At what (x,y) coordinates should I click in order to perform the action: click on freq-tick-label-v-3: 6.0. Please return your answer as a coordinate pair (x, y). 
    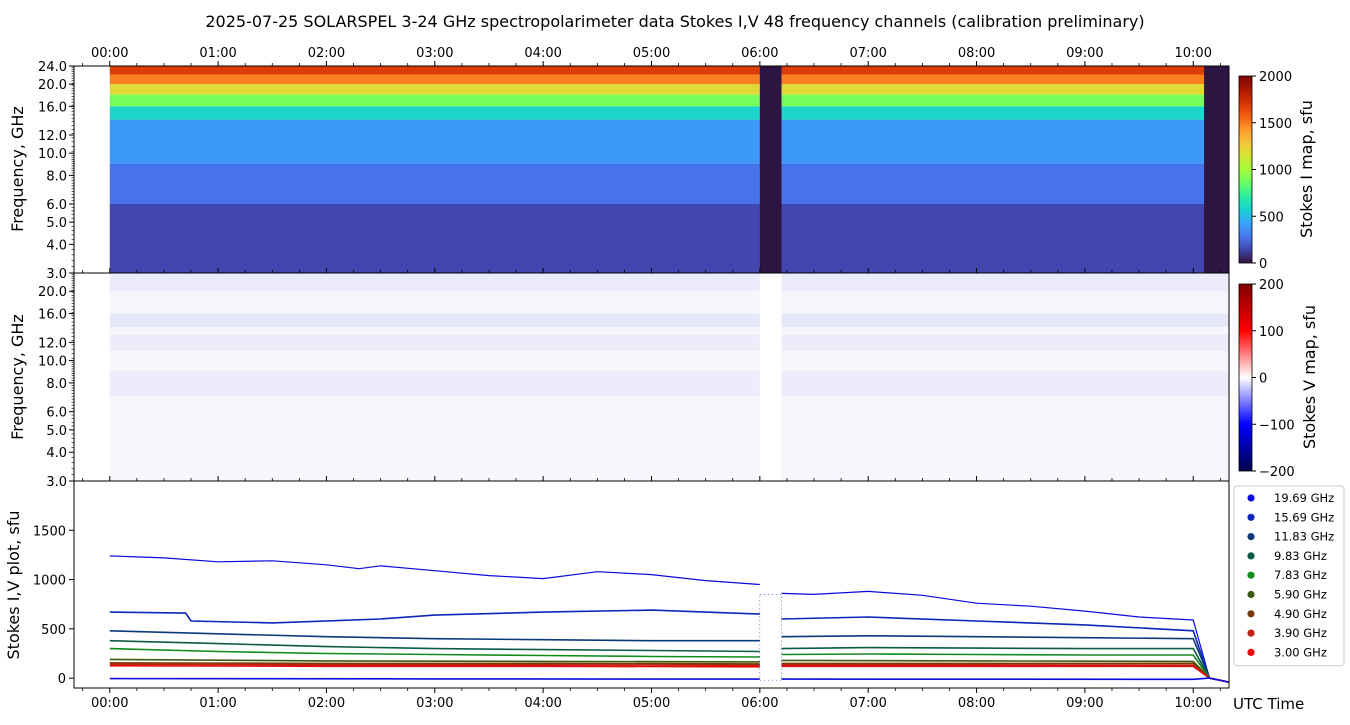
    Looking at the image, I should click on (56, 413).